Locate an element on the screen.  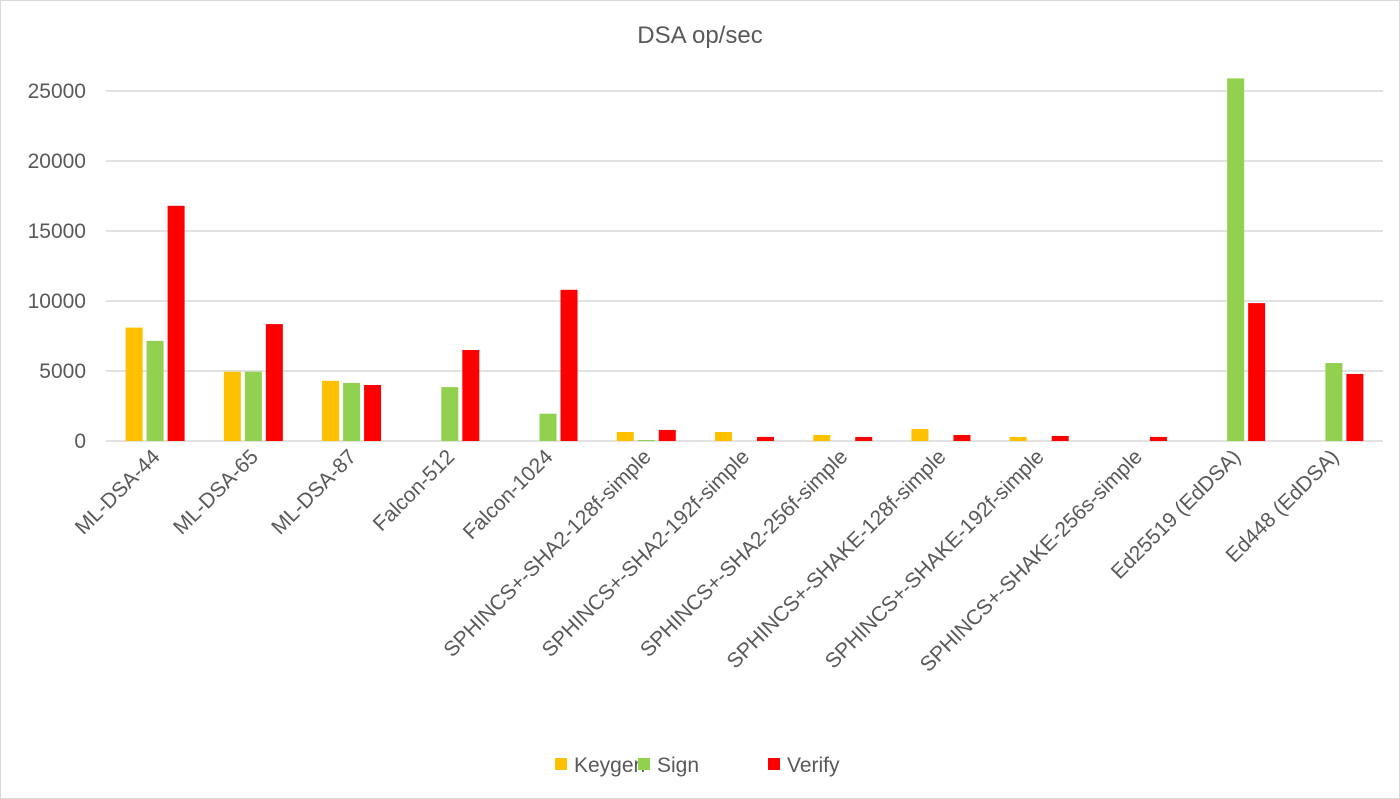
y-tick-label: 0 is located at coordinates (80, 441).